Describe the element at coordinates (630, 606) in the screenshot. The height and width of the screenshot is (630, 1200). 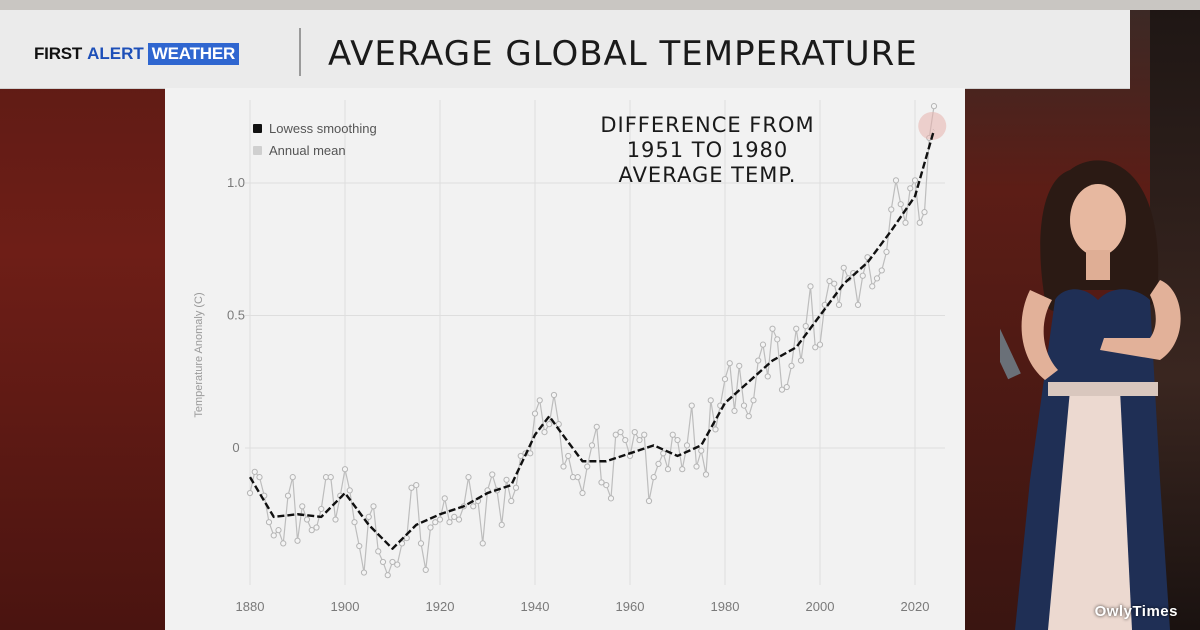
I see `x-tick-label: 1960` at that location.